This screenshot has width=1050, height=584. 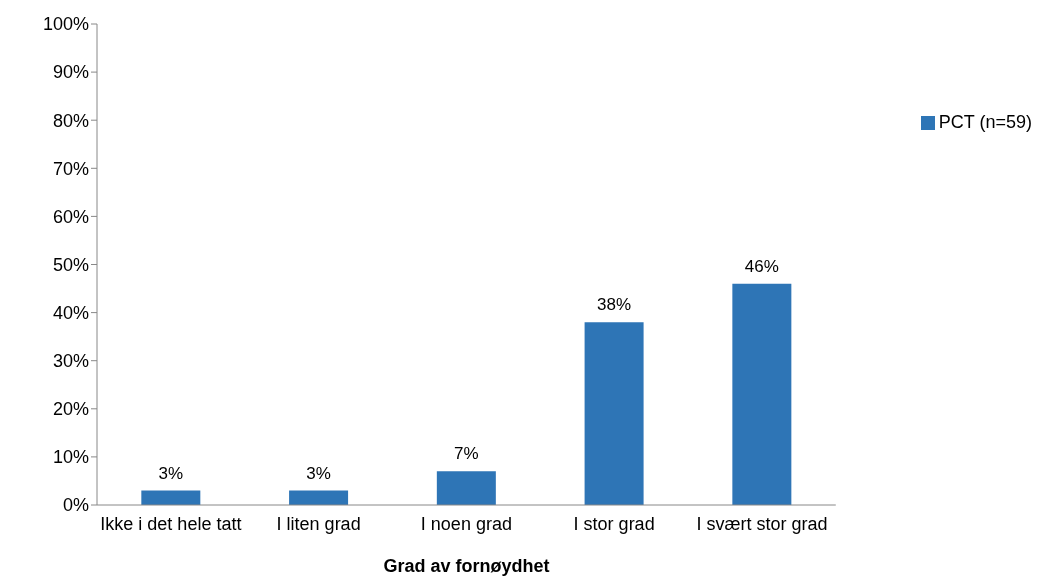 What do you see at coordinates (70, 264) in the screenshot?
I see `y-tick-label: 50%` at bounding box center [70, 264].